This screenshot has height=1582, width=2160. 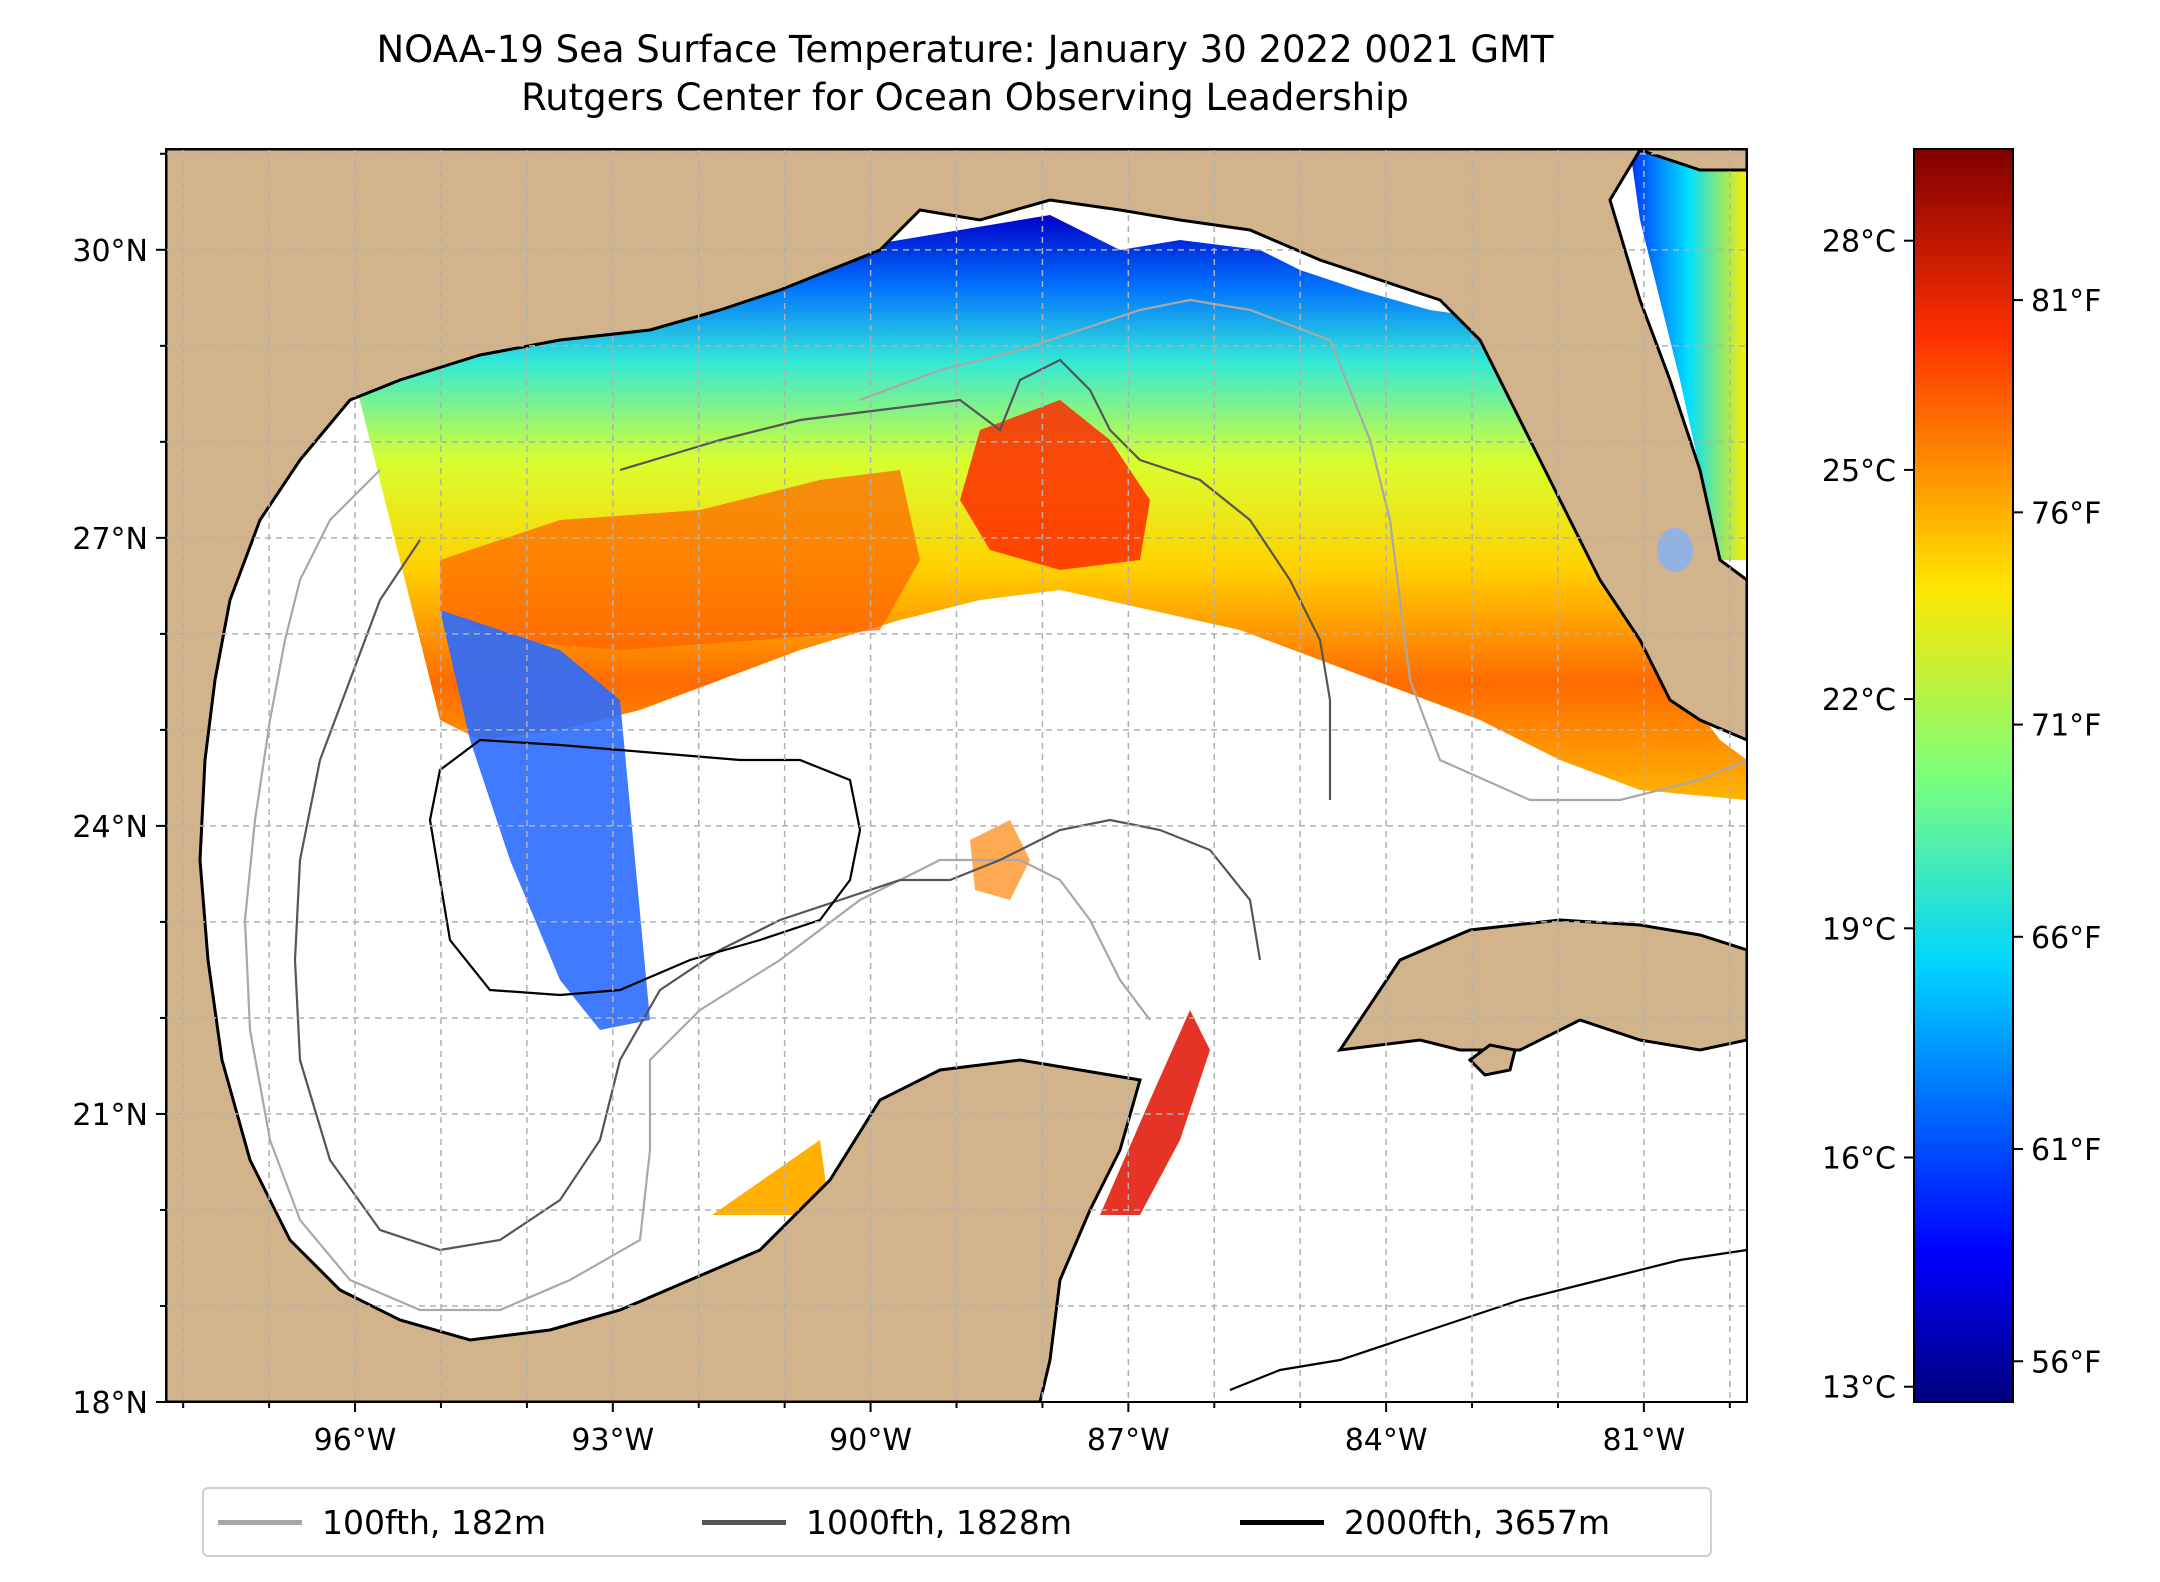 What do you see at coordinates (355, 1440) in the screenshot?
I see `lon-tick-label: 96°W` at bounding box center [355, 1440].